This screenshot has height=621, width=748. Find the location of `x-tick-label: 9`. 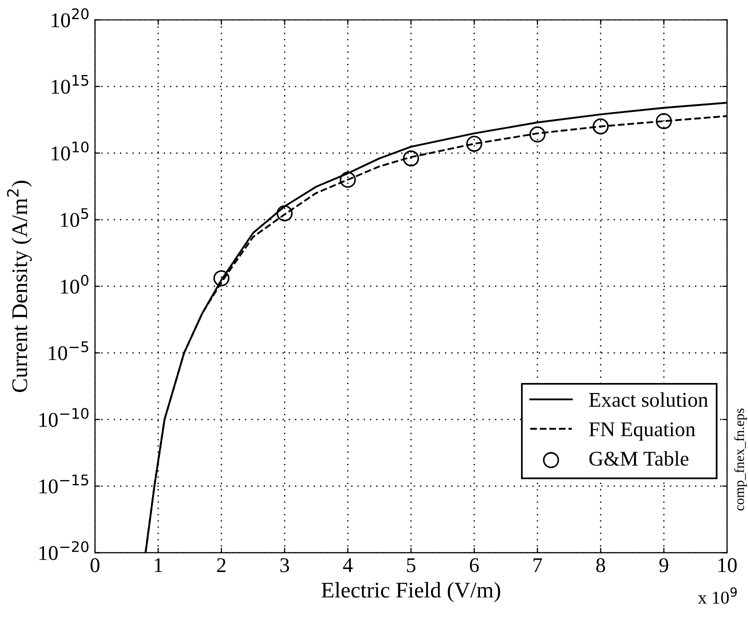

x-tick-label: 9 is located at coordinates (663, 565).